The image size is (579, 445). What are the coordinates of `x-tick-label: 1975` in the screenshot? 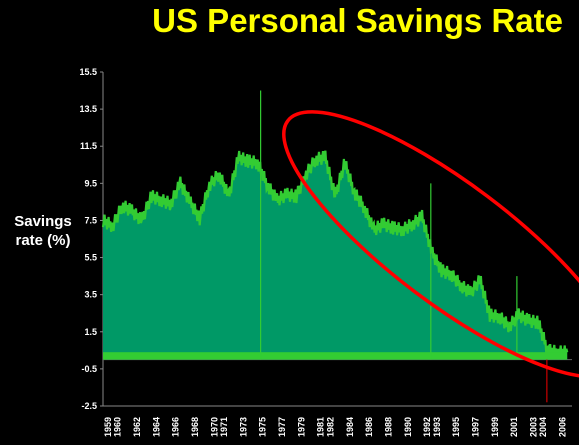 It's located at (263, 427).